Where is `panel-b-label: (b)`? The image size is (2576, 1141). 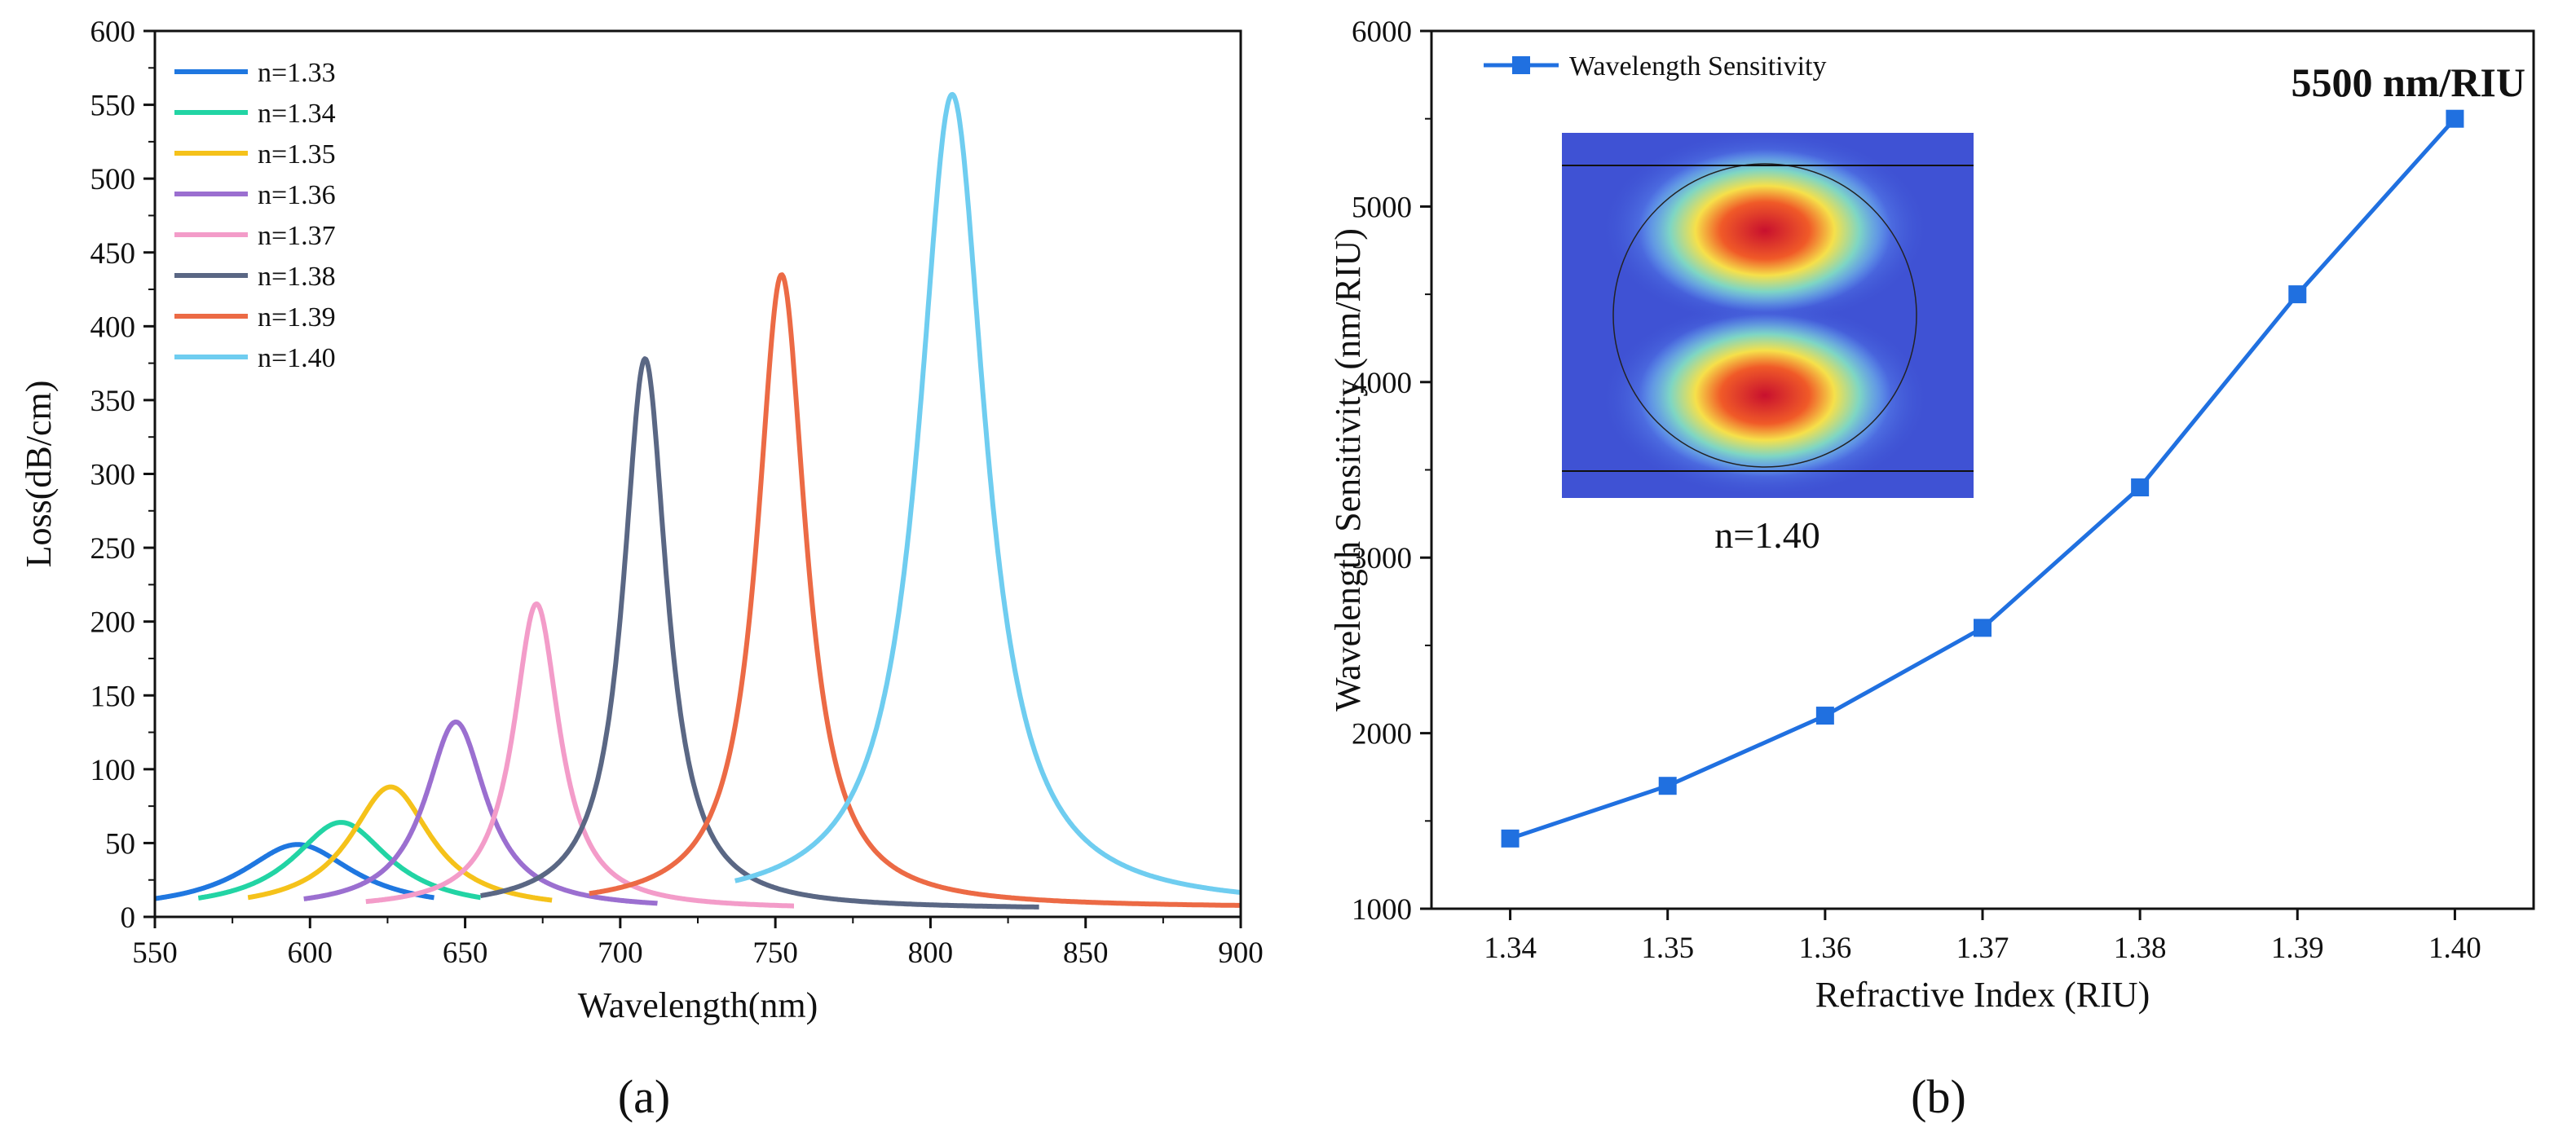
panel-b-label: (b) is located at coordinates (1938, 1096).